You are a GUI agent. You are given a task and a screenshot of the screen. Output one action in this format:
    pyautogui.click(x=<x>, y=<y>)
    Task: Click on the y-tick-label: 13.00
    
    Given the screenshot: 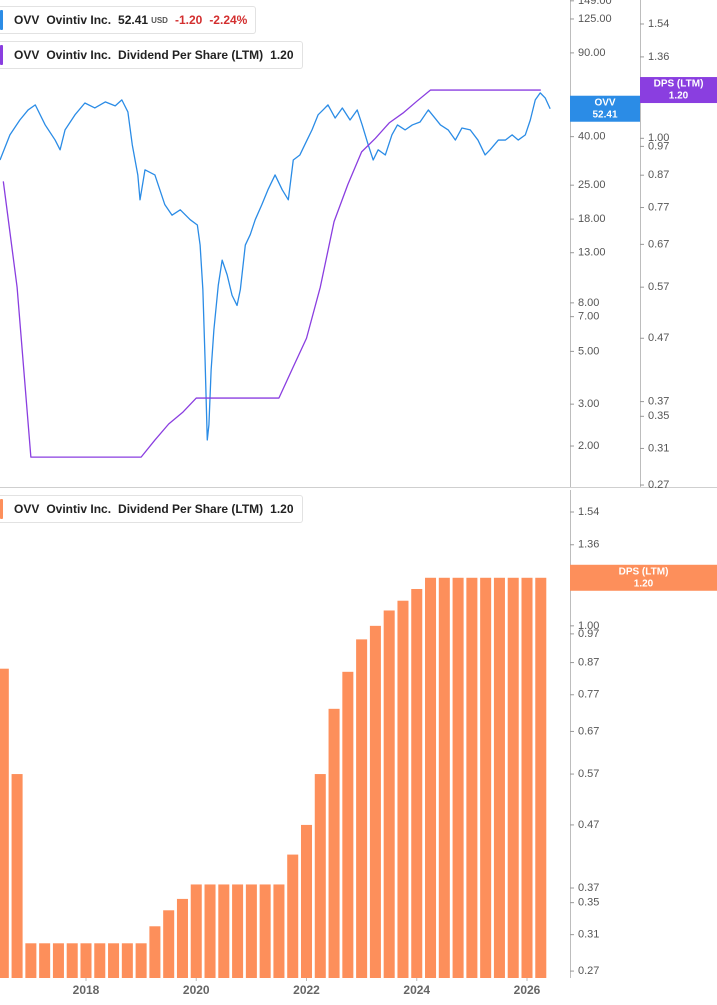 What is the action you would take?
    pyautogui.click(x=592, y=253)
    